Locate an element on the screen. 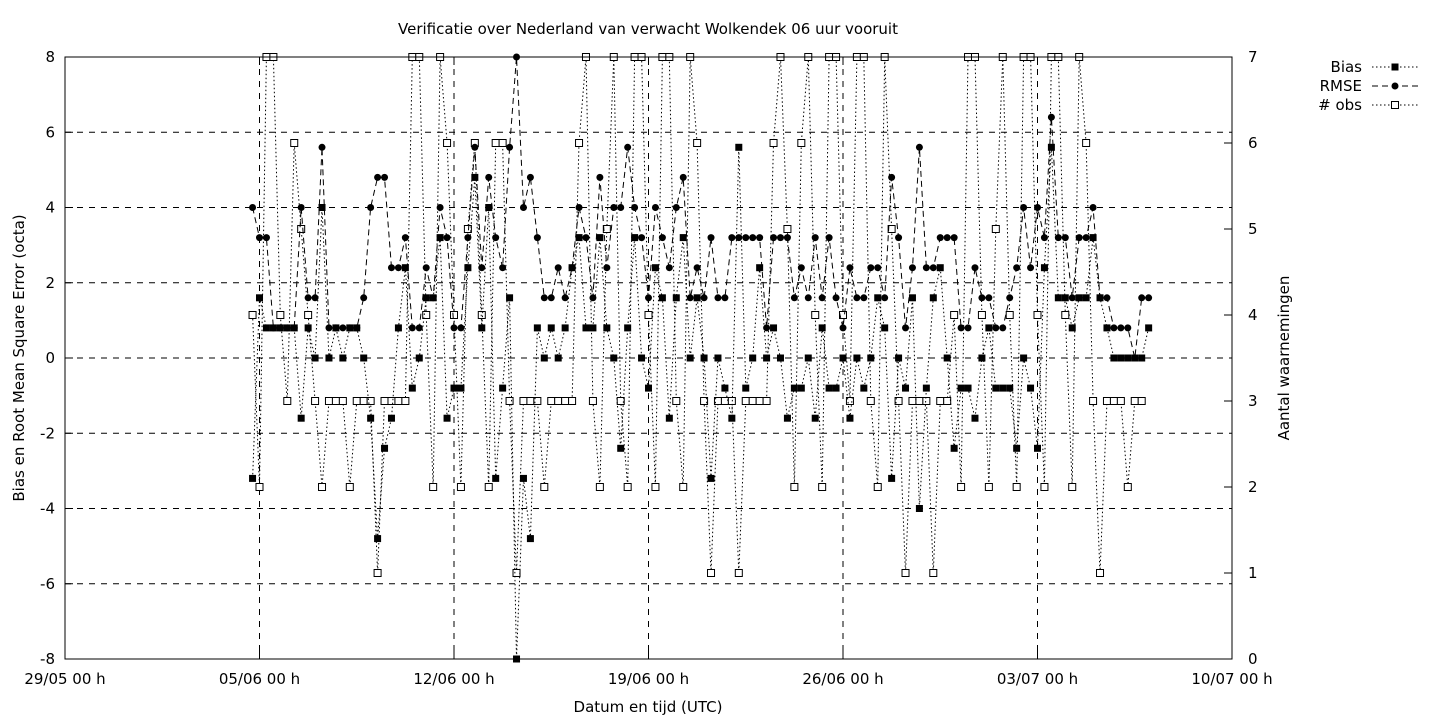  x-axis-label: Datum en tijd (UTC) is located at coordinates (648, 707).